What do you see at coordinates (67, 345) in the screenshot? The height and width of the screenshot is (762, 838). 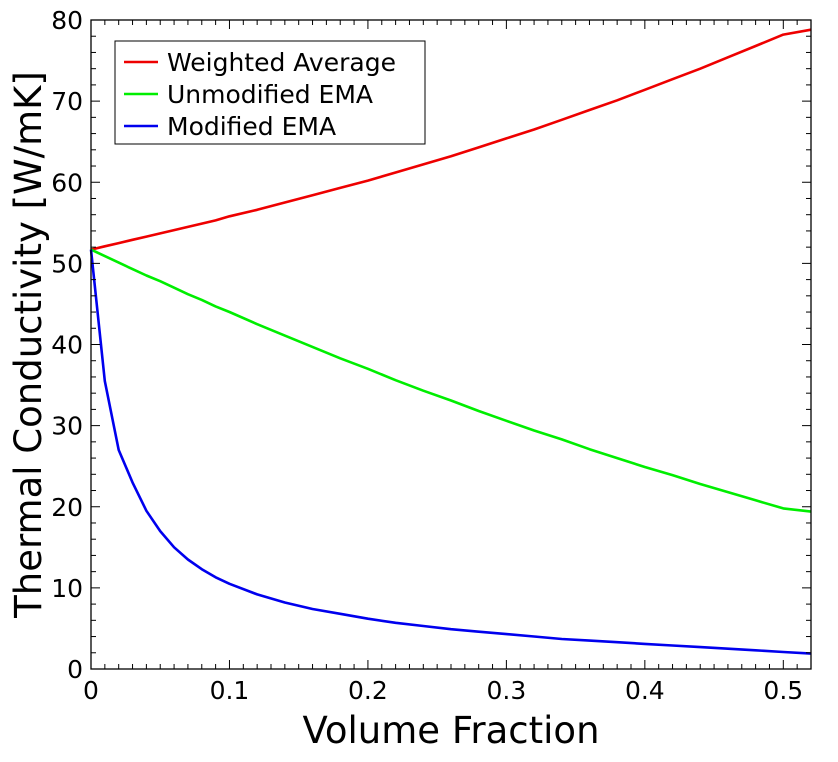 I see `y-tick-label: 40` at bounding box center [67, 345].